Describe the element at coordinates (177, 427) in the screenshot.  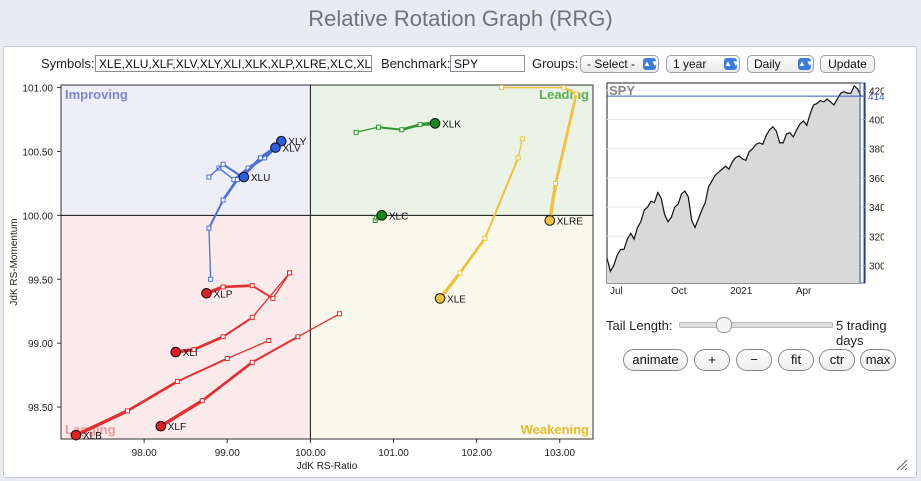
I see `series-label: XLF` at that location.